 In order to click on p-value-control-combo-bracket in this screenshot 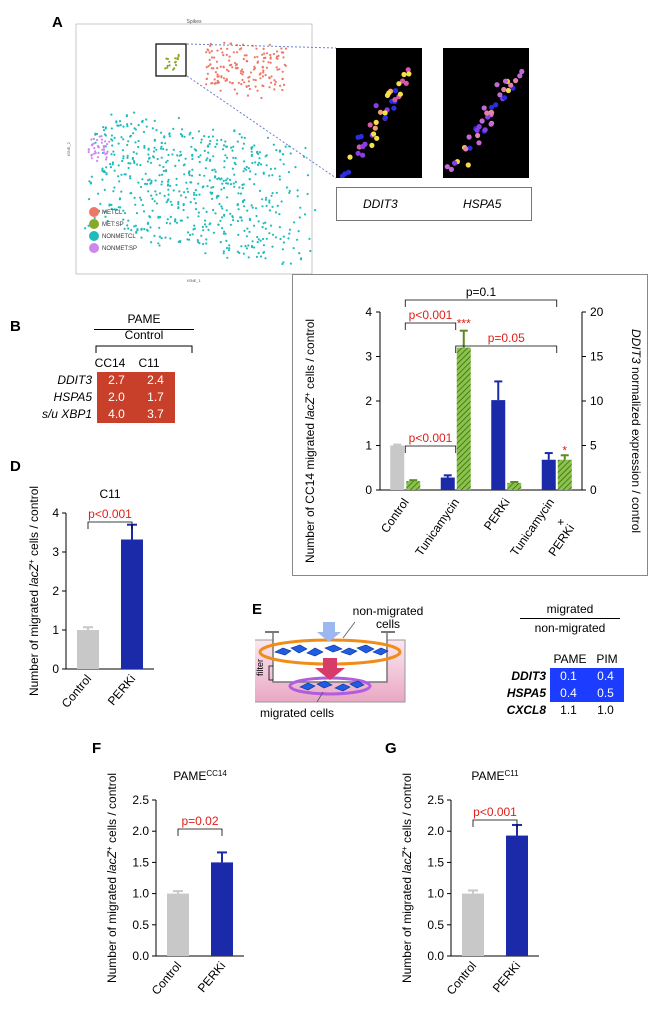, I will do `click(481, 303)`.